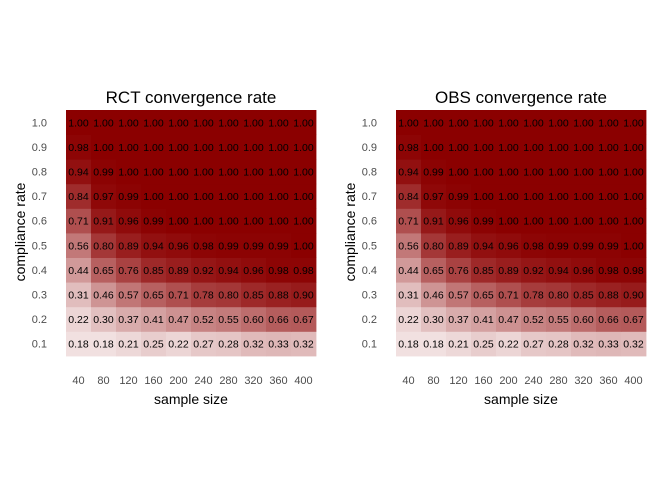 The height and width of the screenshot is (480, 672). What do you see at coordinates (253, 345) in the screenshot?
I see `rct-cell-value: 0.32` at bounding box center [253, 345].